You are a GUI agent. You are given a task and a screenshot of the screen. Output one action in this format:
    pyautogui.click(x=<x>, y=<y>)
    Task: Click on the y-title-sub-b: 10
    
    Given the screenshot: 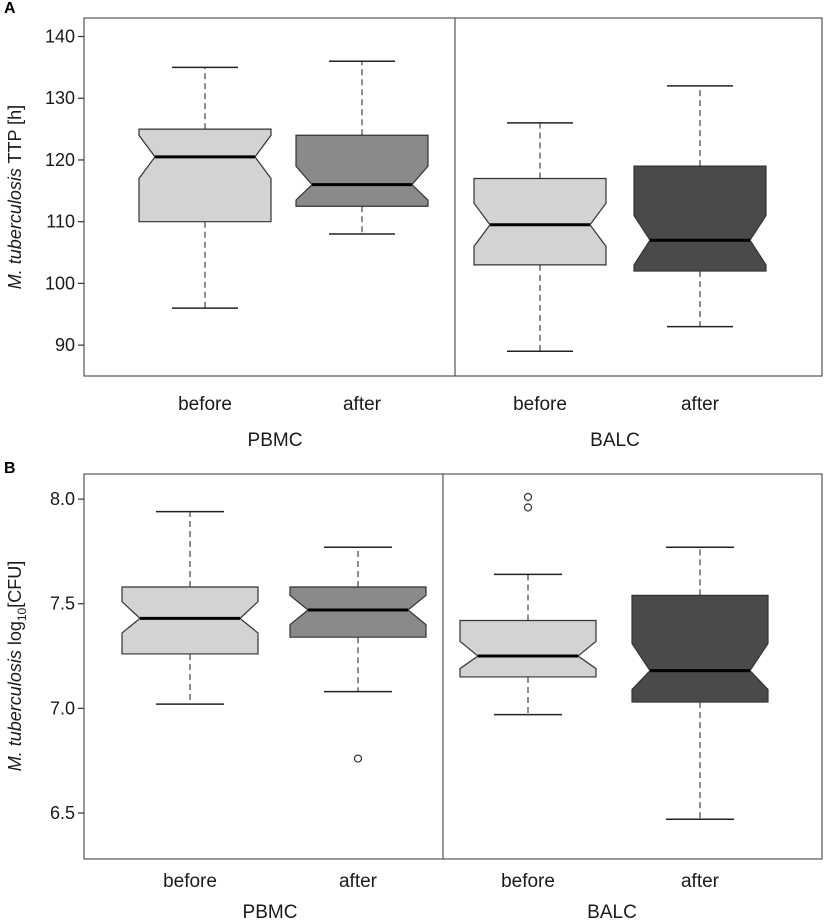 What is the action you would take?
    pyautogui.click(x=22, y=614)
    